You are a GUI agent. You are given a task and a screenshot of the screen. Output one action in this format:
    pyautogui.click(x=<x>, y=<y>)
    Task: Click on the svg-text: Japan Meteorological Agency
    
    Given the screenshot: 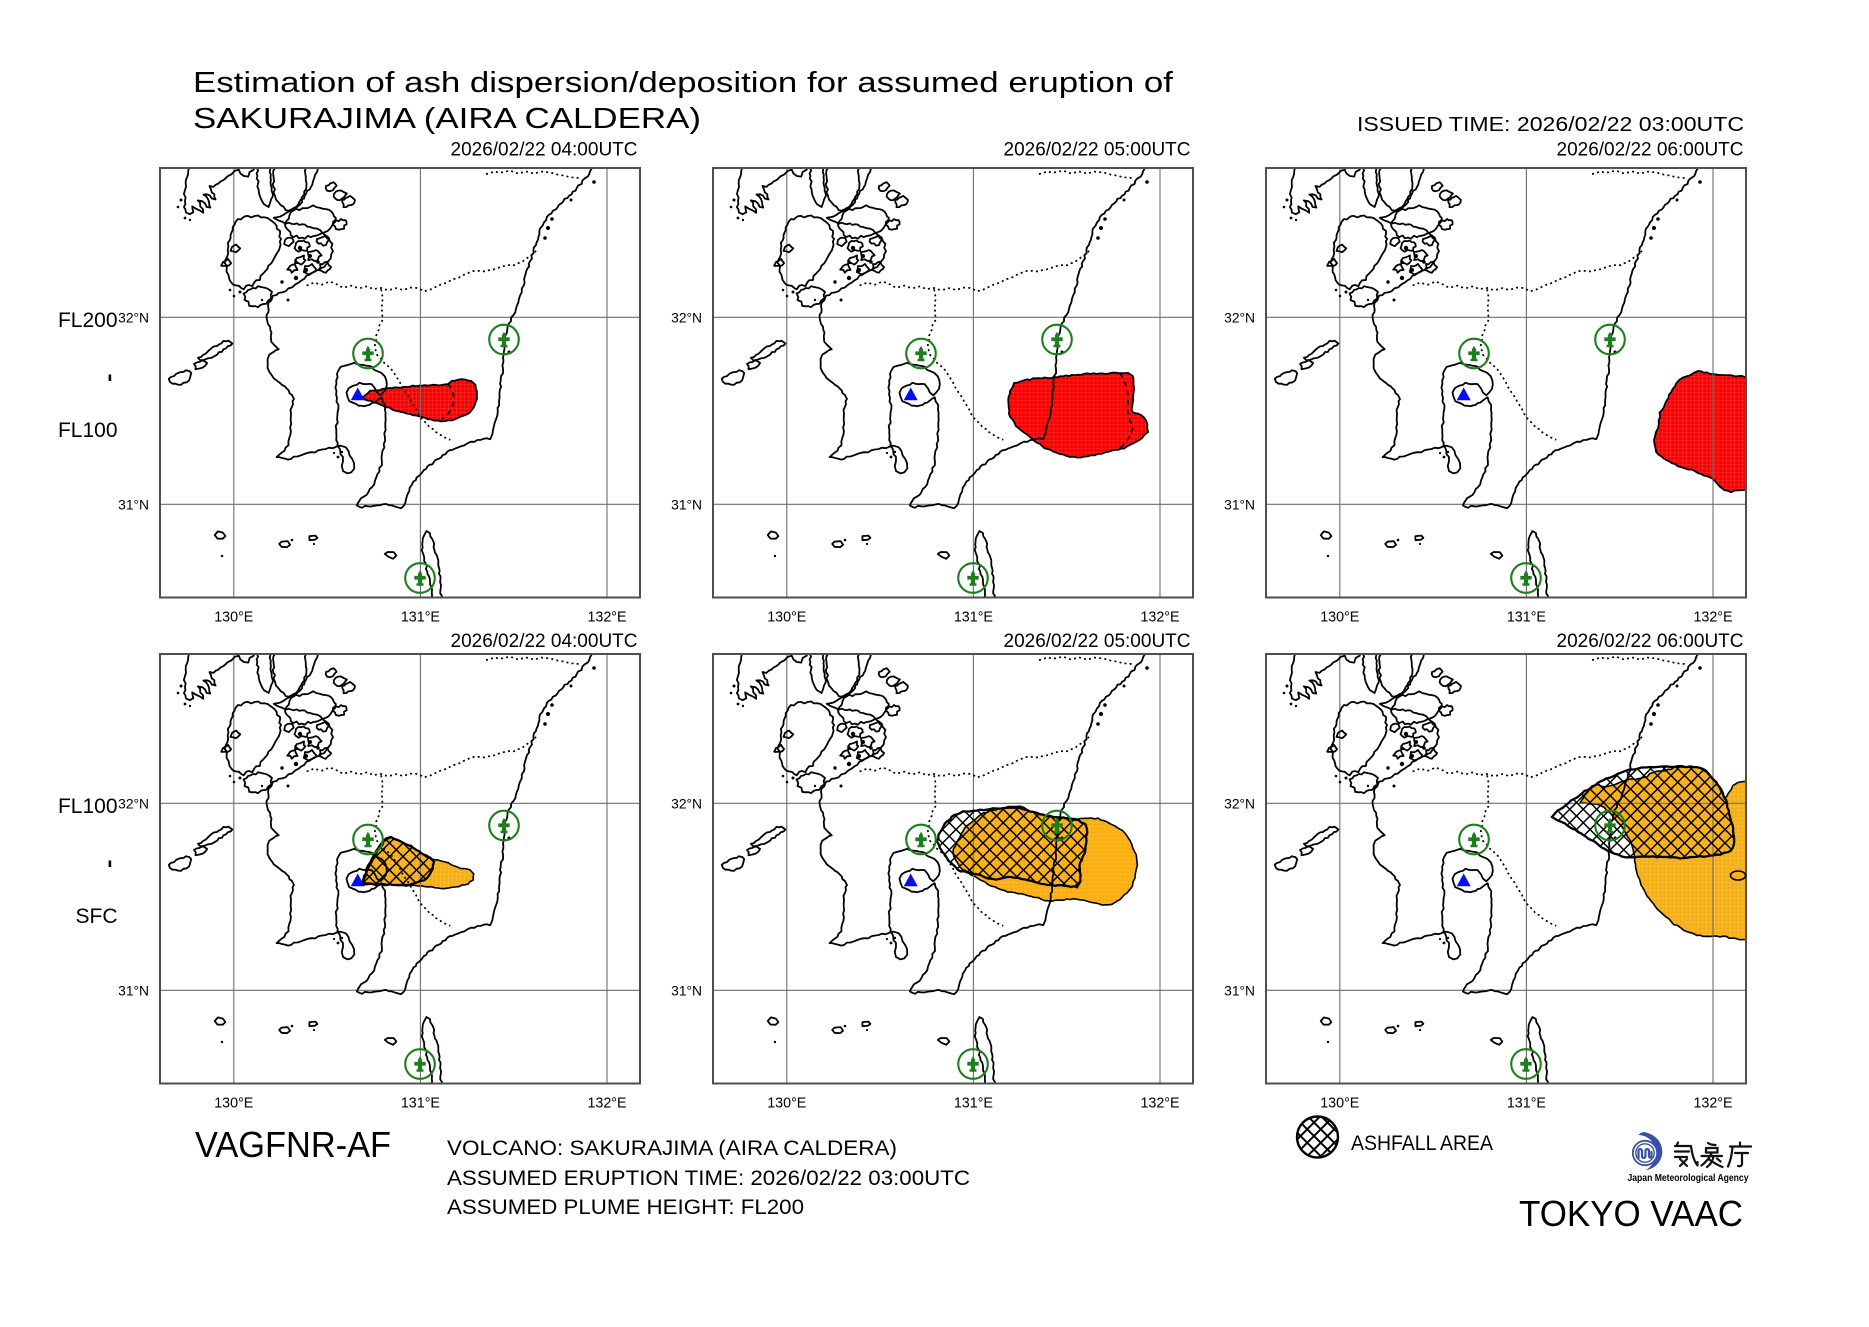 What is the action you would take?
    pyautogui.click(x=1688, y=1178)
    